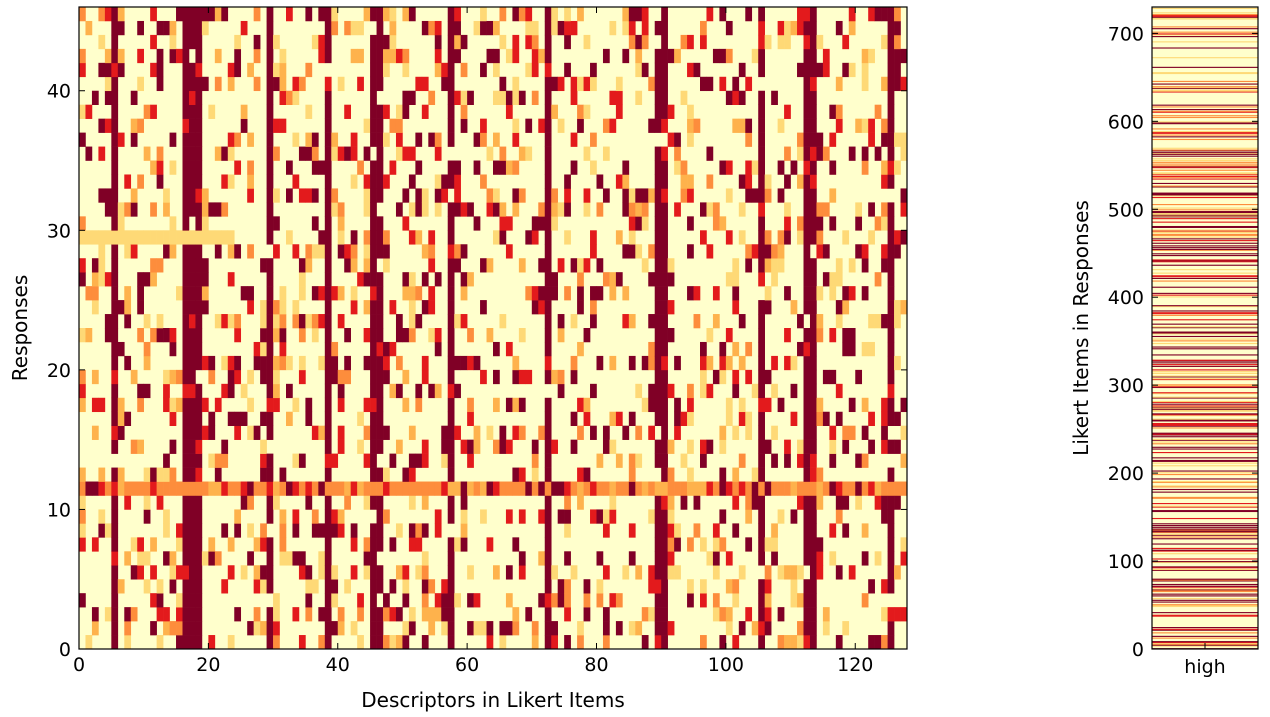  Describe the element at coordinates (493, 700) in the screenshot. I see `main-x-axis-label: Descriptors in Likert Items` at that location.